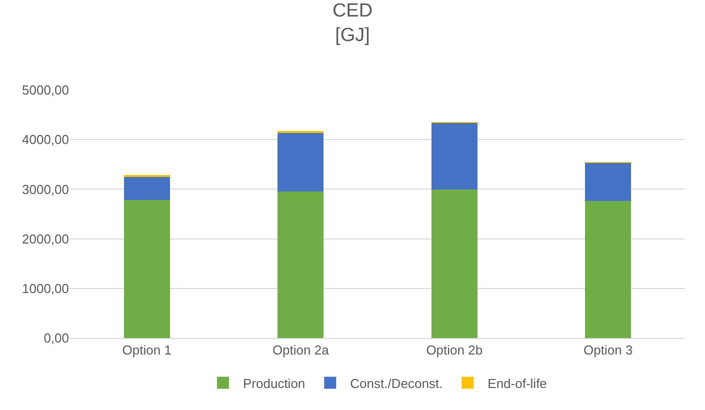  Describe the element at coordinates (45, 238) in the screenshot. I see `y-tick-label: 2000,00` at that location.